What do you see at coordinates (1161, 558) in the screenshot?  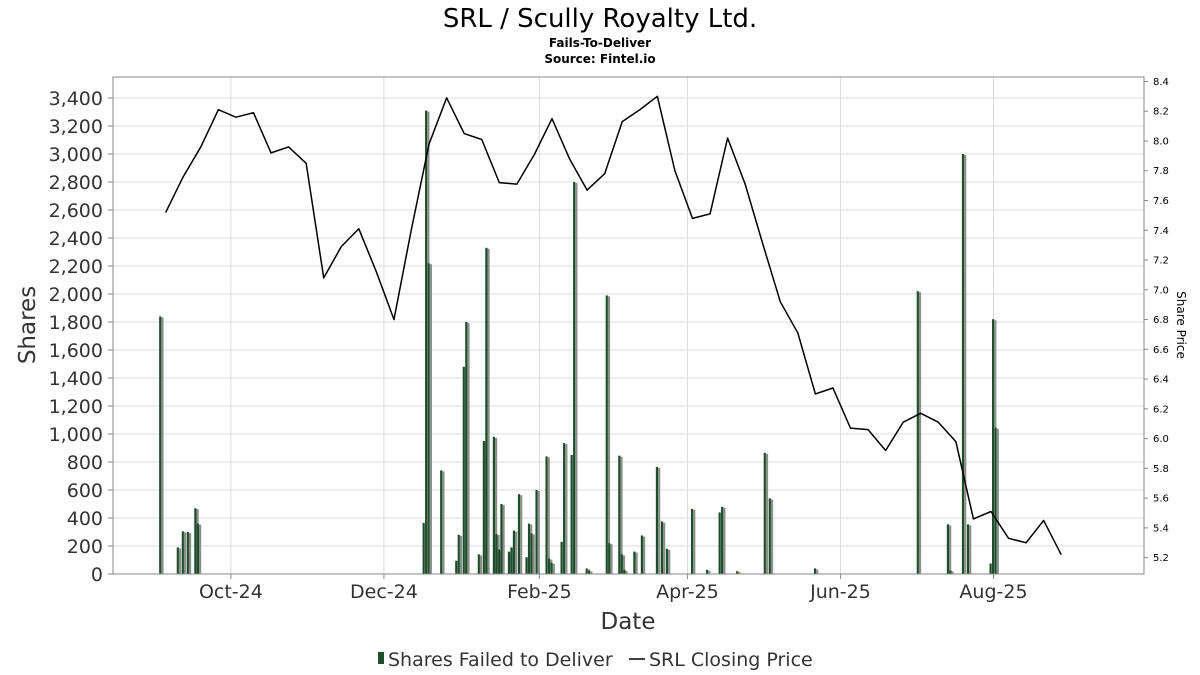 I see `y2-tick-label: 5.2` at bounding box center [1161, 558].